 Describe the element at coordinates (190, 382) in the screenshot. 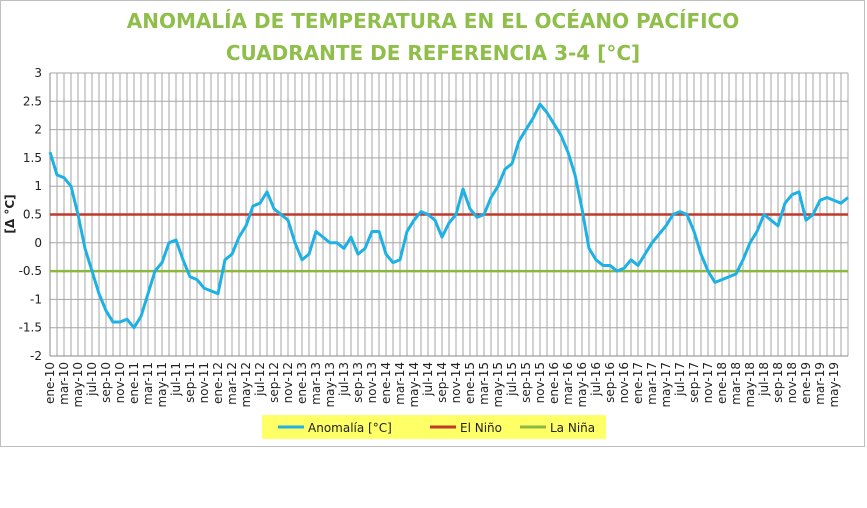

I see `x-tick-label: sep-11` at that location.